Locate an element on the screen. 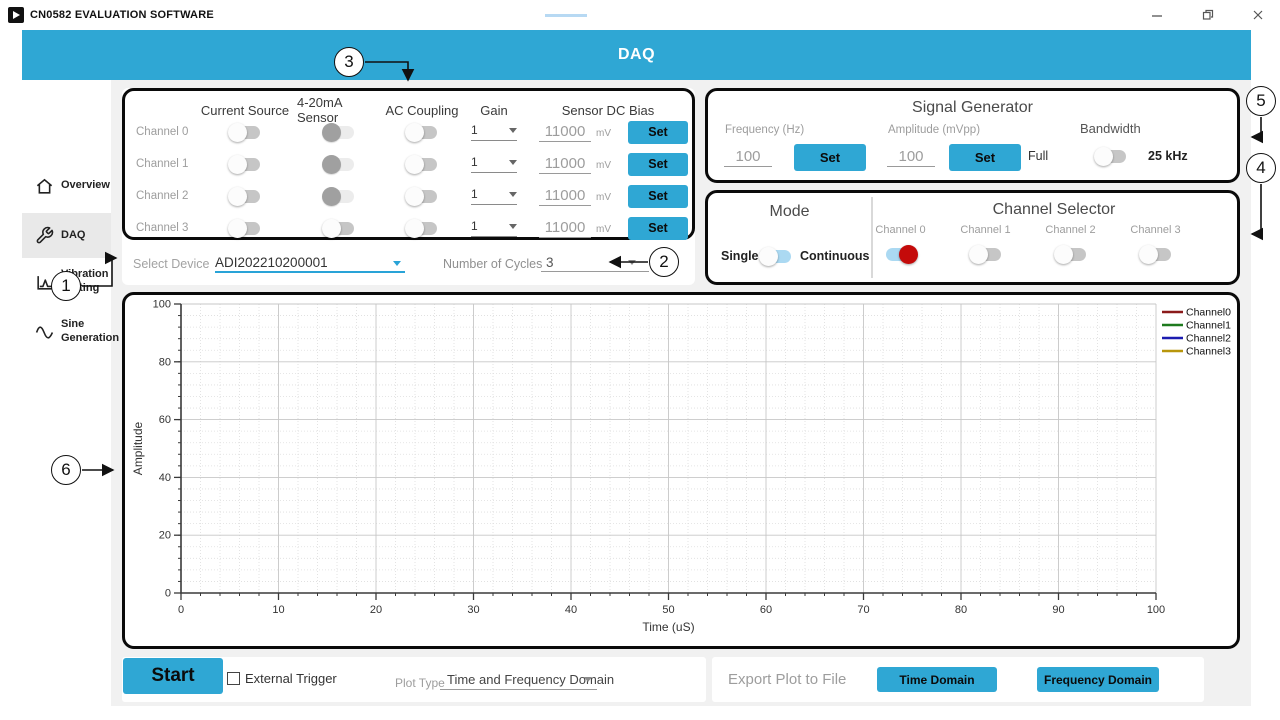  svg-text: 60 is located at coordinates (766, 610).